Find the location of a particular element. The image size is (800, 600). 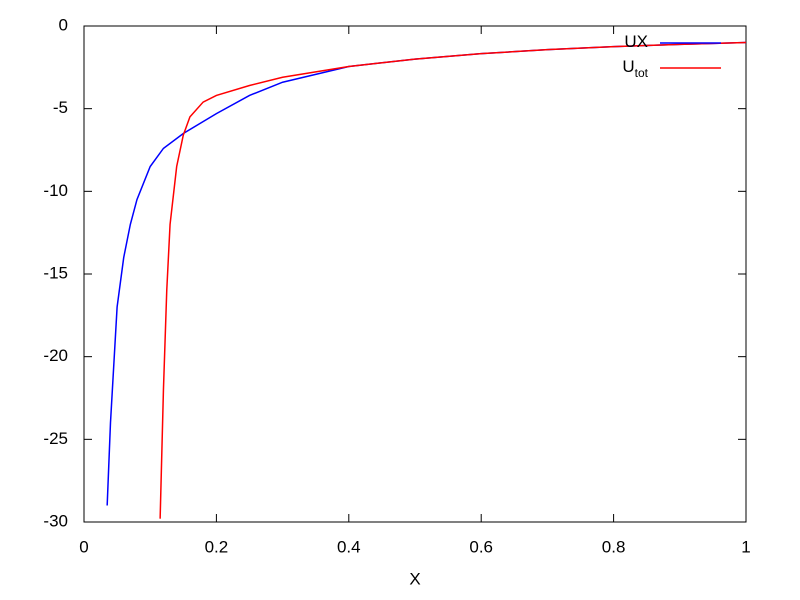

x-tick-label: 0.8 is located at coordinates (614, 546).